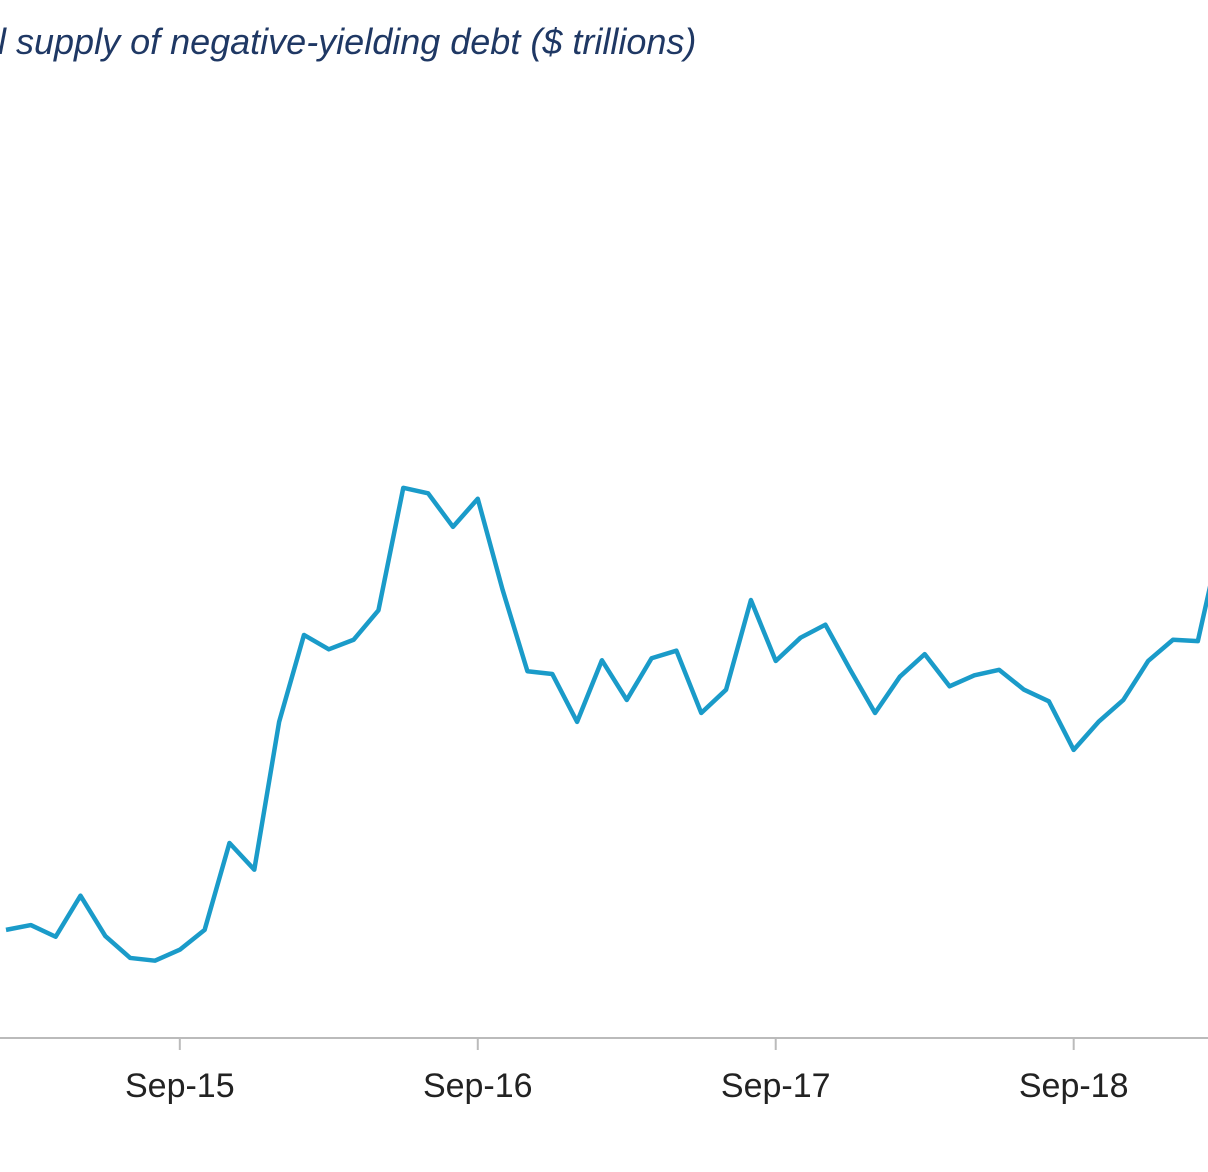 The image size is (1208, 1172). What do you see at coordinates (776, 1086) in the screenshot?
I see `x-tick-label: Sep-17` at bounding box center [776, 1086].